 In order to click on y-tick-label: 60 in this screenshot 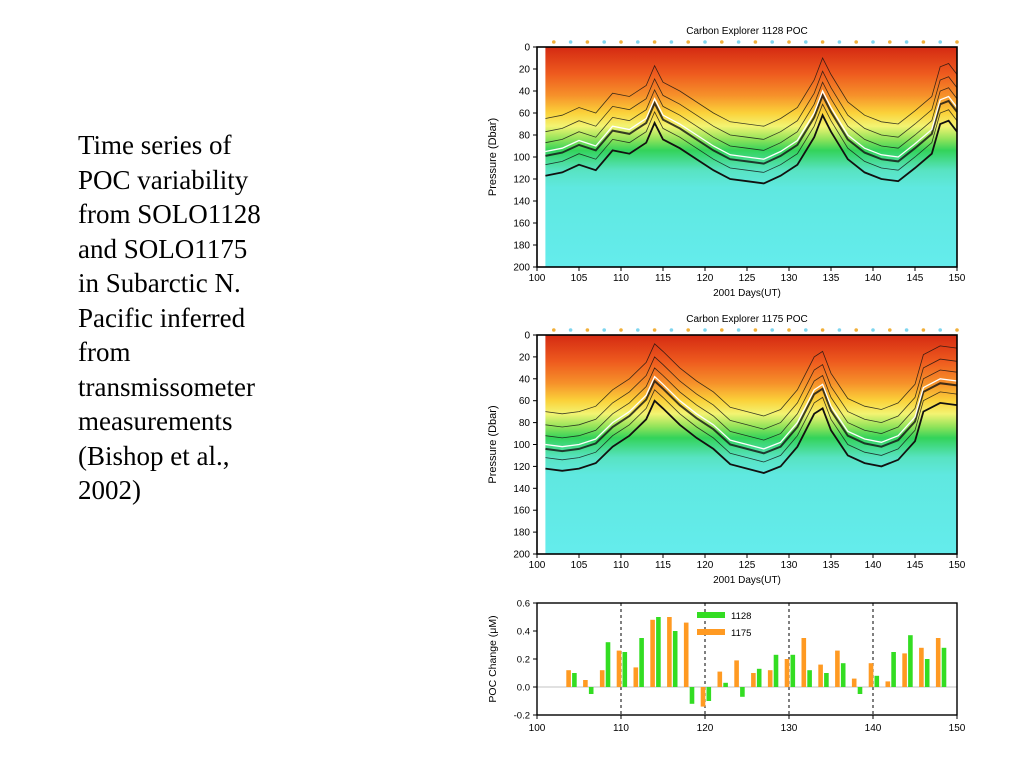, I will do `click(525, 401)`.